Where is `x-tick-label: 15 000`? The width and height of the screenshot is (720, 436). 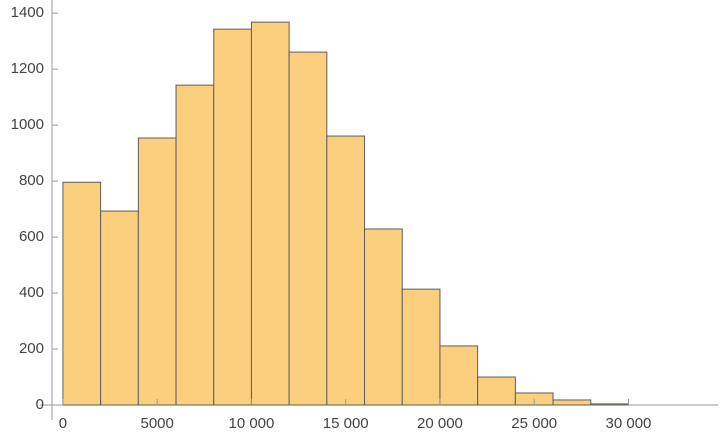
x-tick-label: 15 000 is located at coordinates (346, 423).